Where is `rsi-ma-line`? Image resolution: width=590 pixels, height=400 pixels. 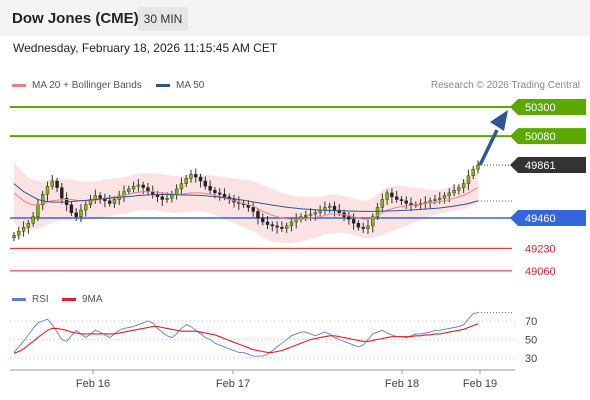 rsi-ma-line is located at coordinates (246, 338).